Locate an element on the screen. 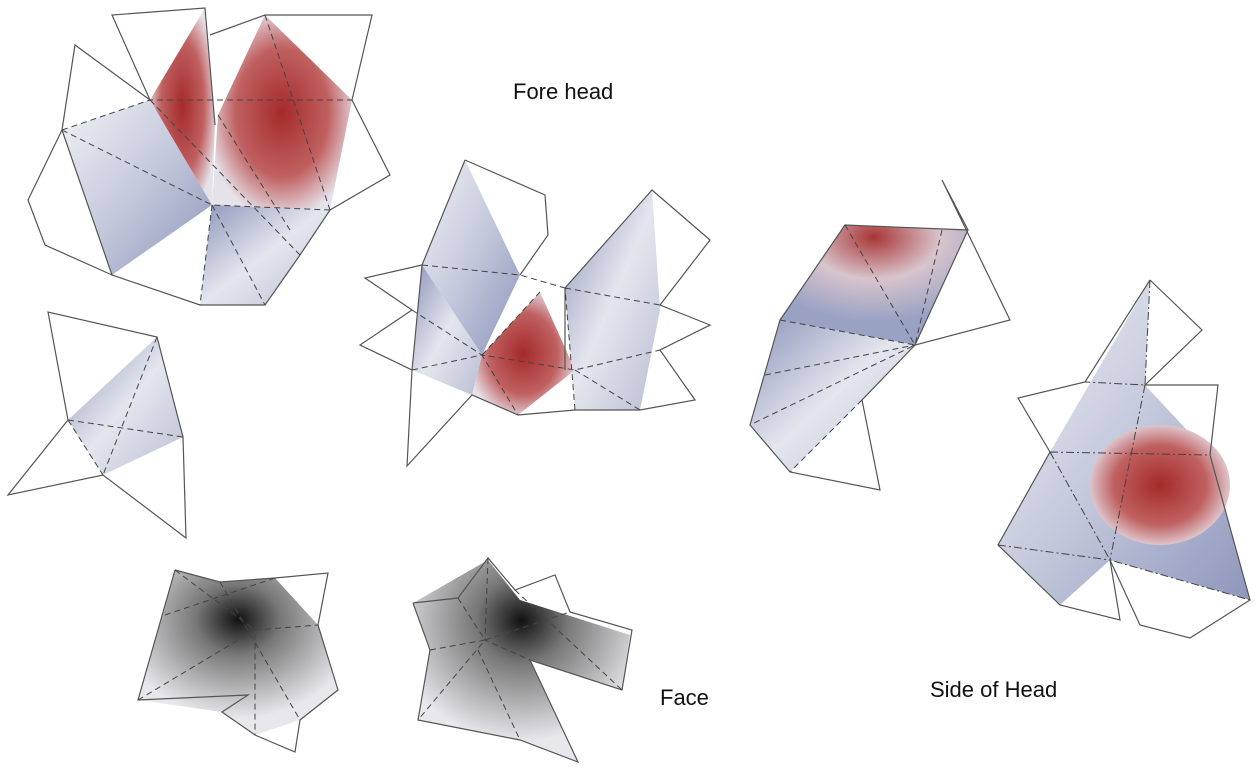 This screenshot has width=1256, height=769. region-label: Fore head is located at coordinates (563, 91).